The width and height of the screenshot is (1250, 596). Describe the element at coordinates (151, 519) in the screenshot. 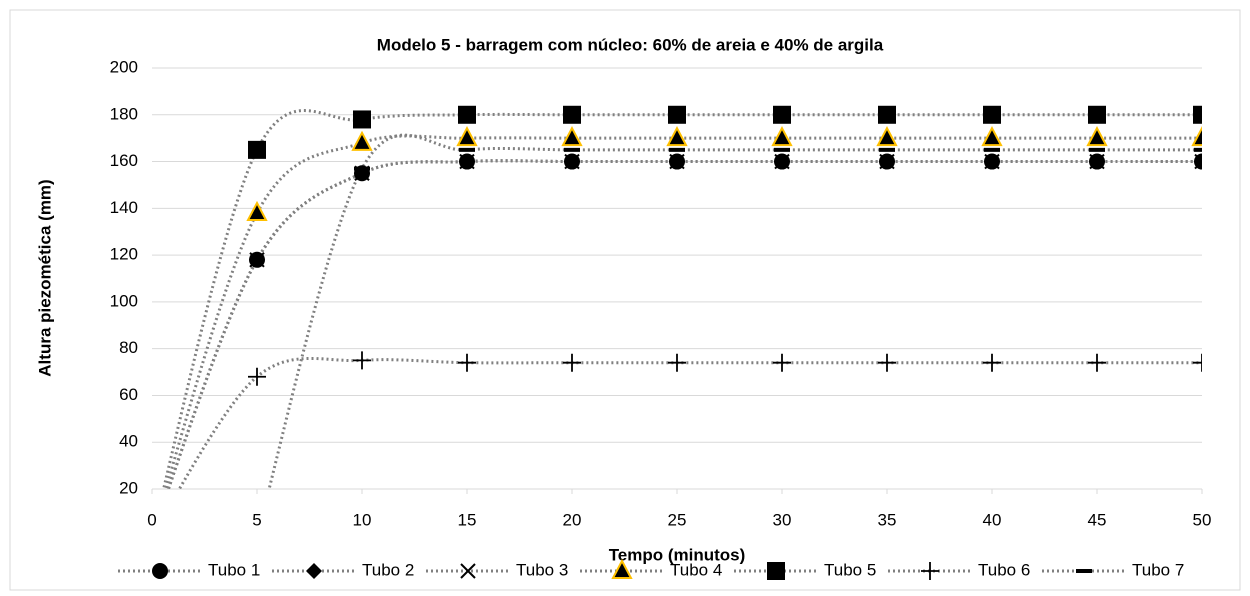

I see `x-tick-label: 0` at that location.